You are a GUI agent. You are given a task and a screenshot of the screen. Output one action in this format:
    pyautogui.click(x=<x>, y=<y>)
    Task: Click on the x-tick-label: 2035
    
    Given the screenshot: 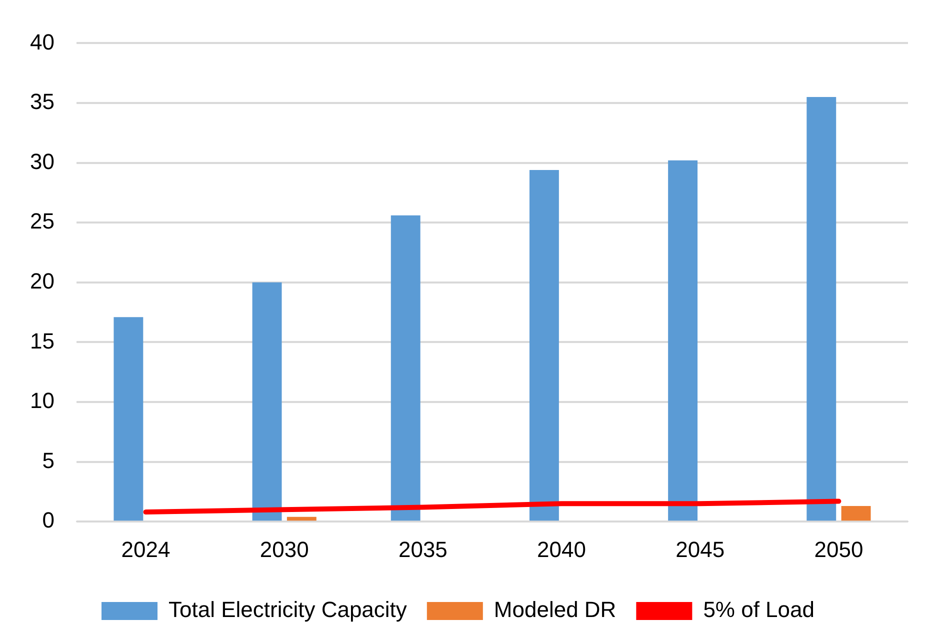 What is the action you would take?
    pyautogui.click(x=423, y=549)
    